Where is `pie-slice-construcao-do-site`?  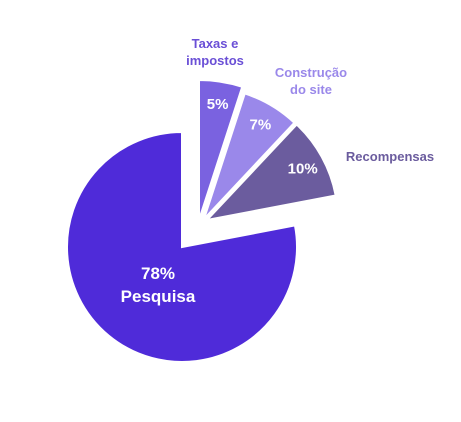
pie-slice-construcao-do-site is located at coordinates (249, 156).